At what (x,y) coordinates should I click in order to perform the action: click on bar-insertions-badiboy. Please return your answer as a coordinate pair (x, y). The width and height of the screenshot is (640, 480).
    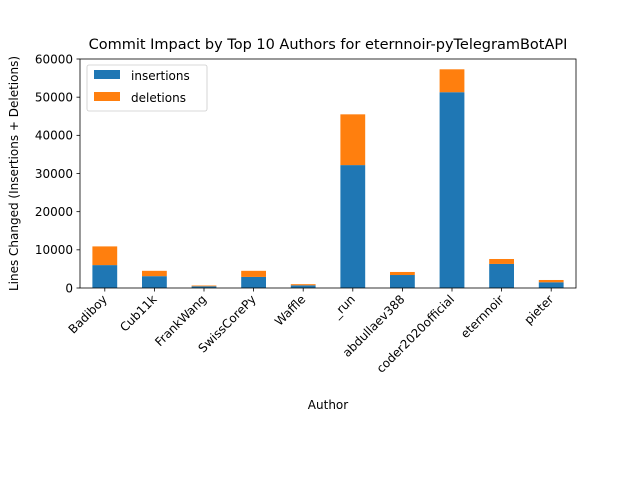
    Looking at the image, I should click on (105, 276).